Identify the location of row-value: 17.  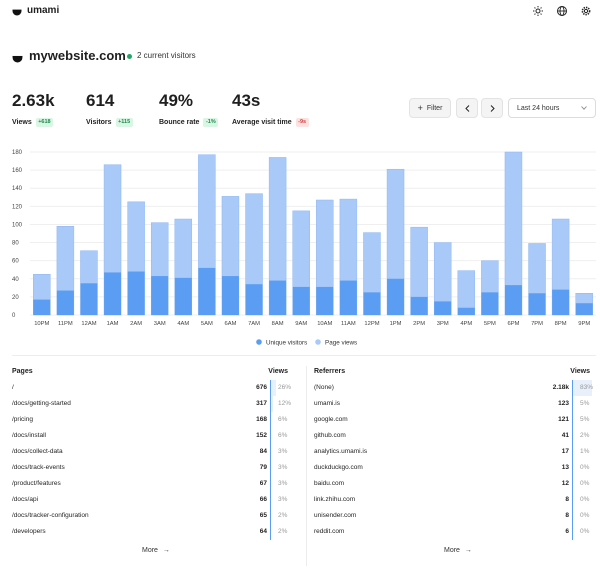
(565, 451).